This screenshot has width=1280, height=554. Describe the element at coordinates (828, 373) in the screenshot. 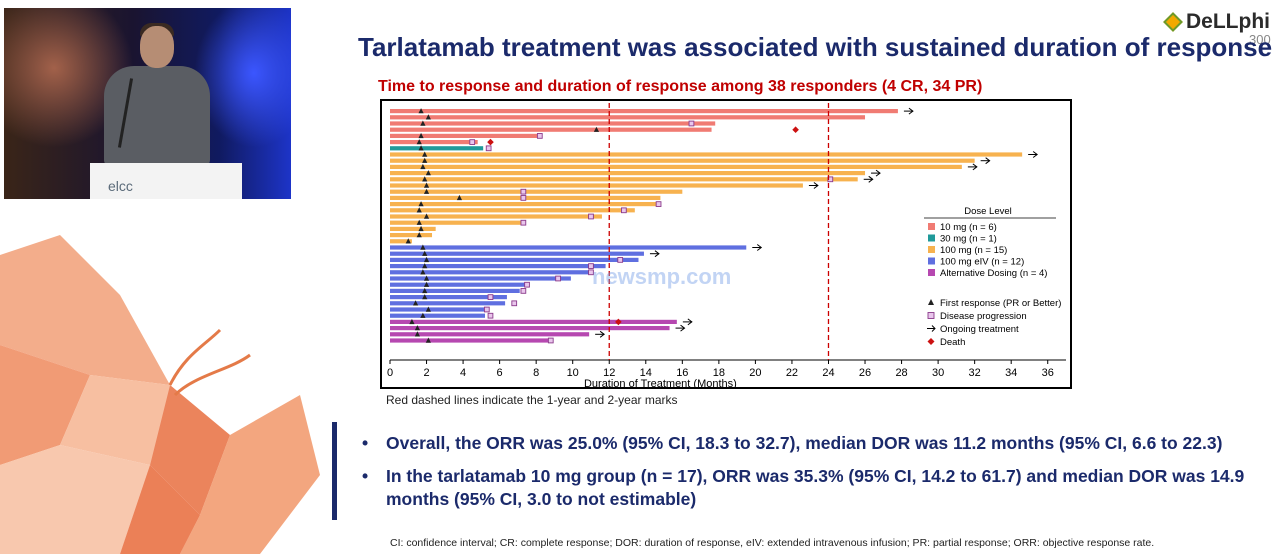

I see `x-tick-label: 24` at that location.